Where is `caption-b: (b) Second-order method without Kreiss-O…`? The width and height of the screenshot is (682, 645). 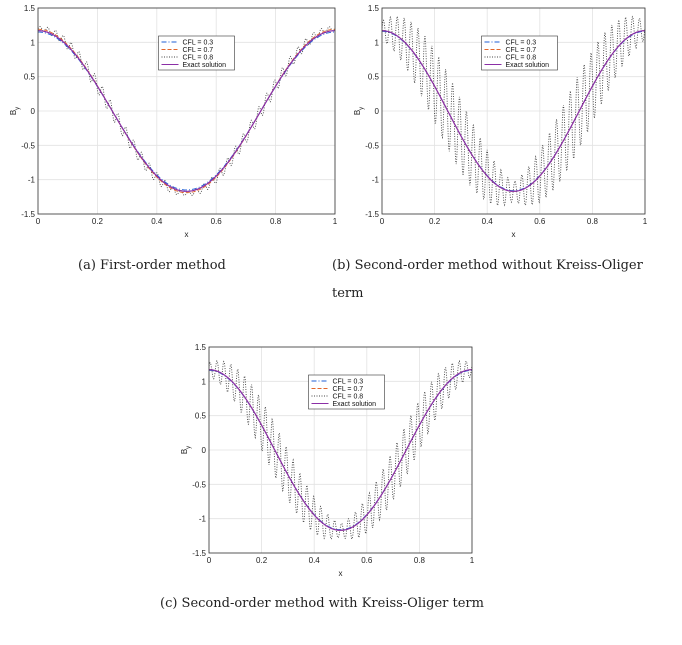 caption-b: (b) Second-order method without Kreiss-O… is located at coordinates (487, 279).